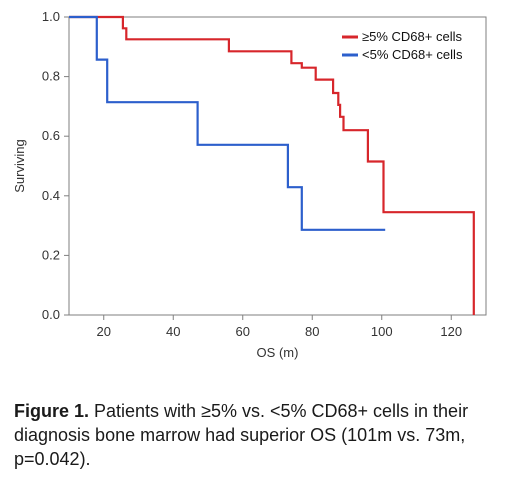  What do you see at coordinates (412, 36) in the screenshot?
I see `legend-label-1: ≥5% CD68+ cells` at bounding box center [412, 36].